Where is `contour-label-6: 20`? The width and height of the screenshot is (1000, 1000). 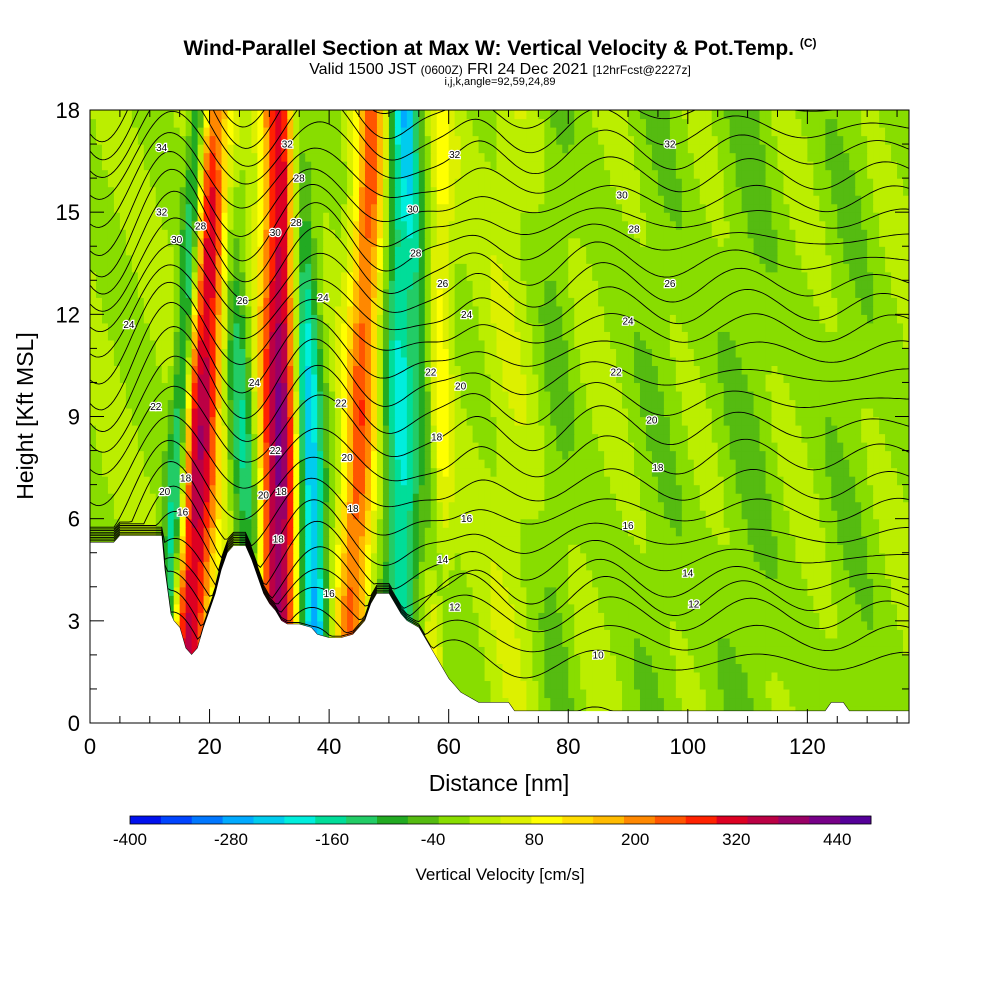 contour-label-6: 20 is located at coordinates (165, 492).